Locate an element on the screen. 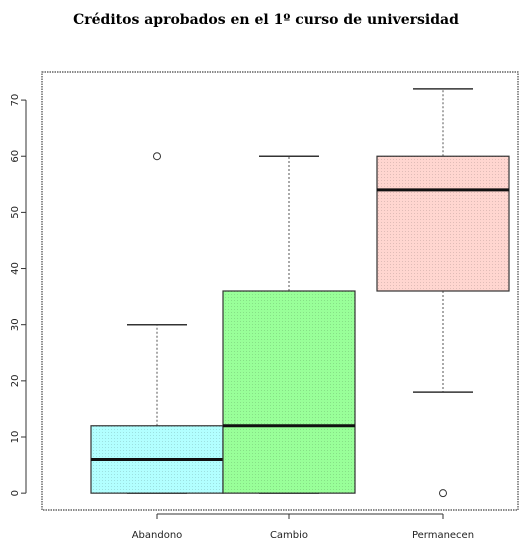 This screenshot has width=532, height=544. x-tick-label: Cambio is located at coordinates (289, 535).